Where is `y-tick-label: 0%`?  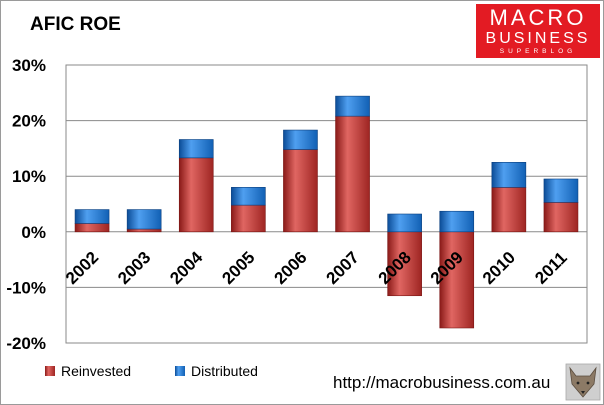
y-tick-label: 0% is located at coordinates (33, 232).